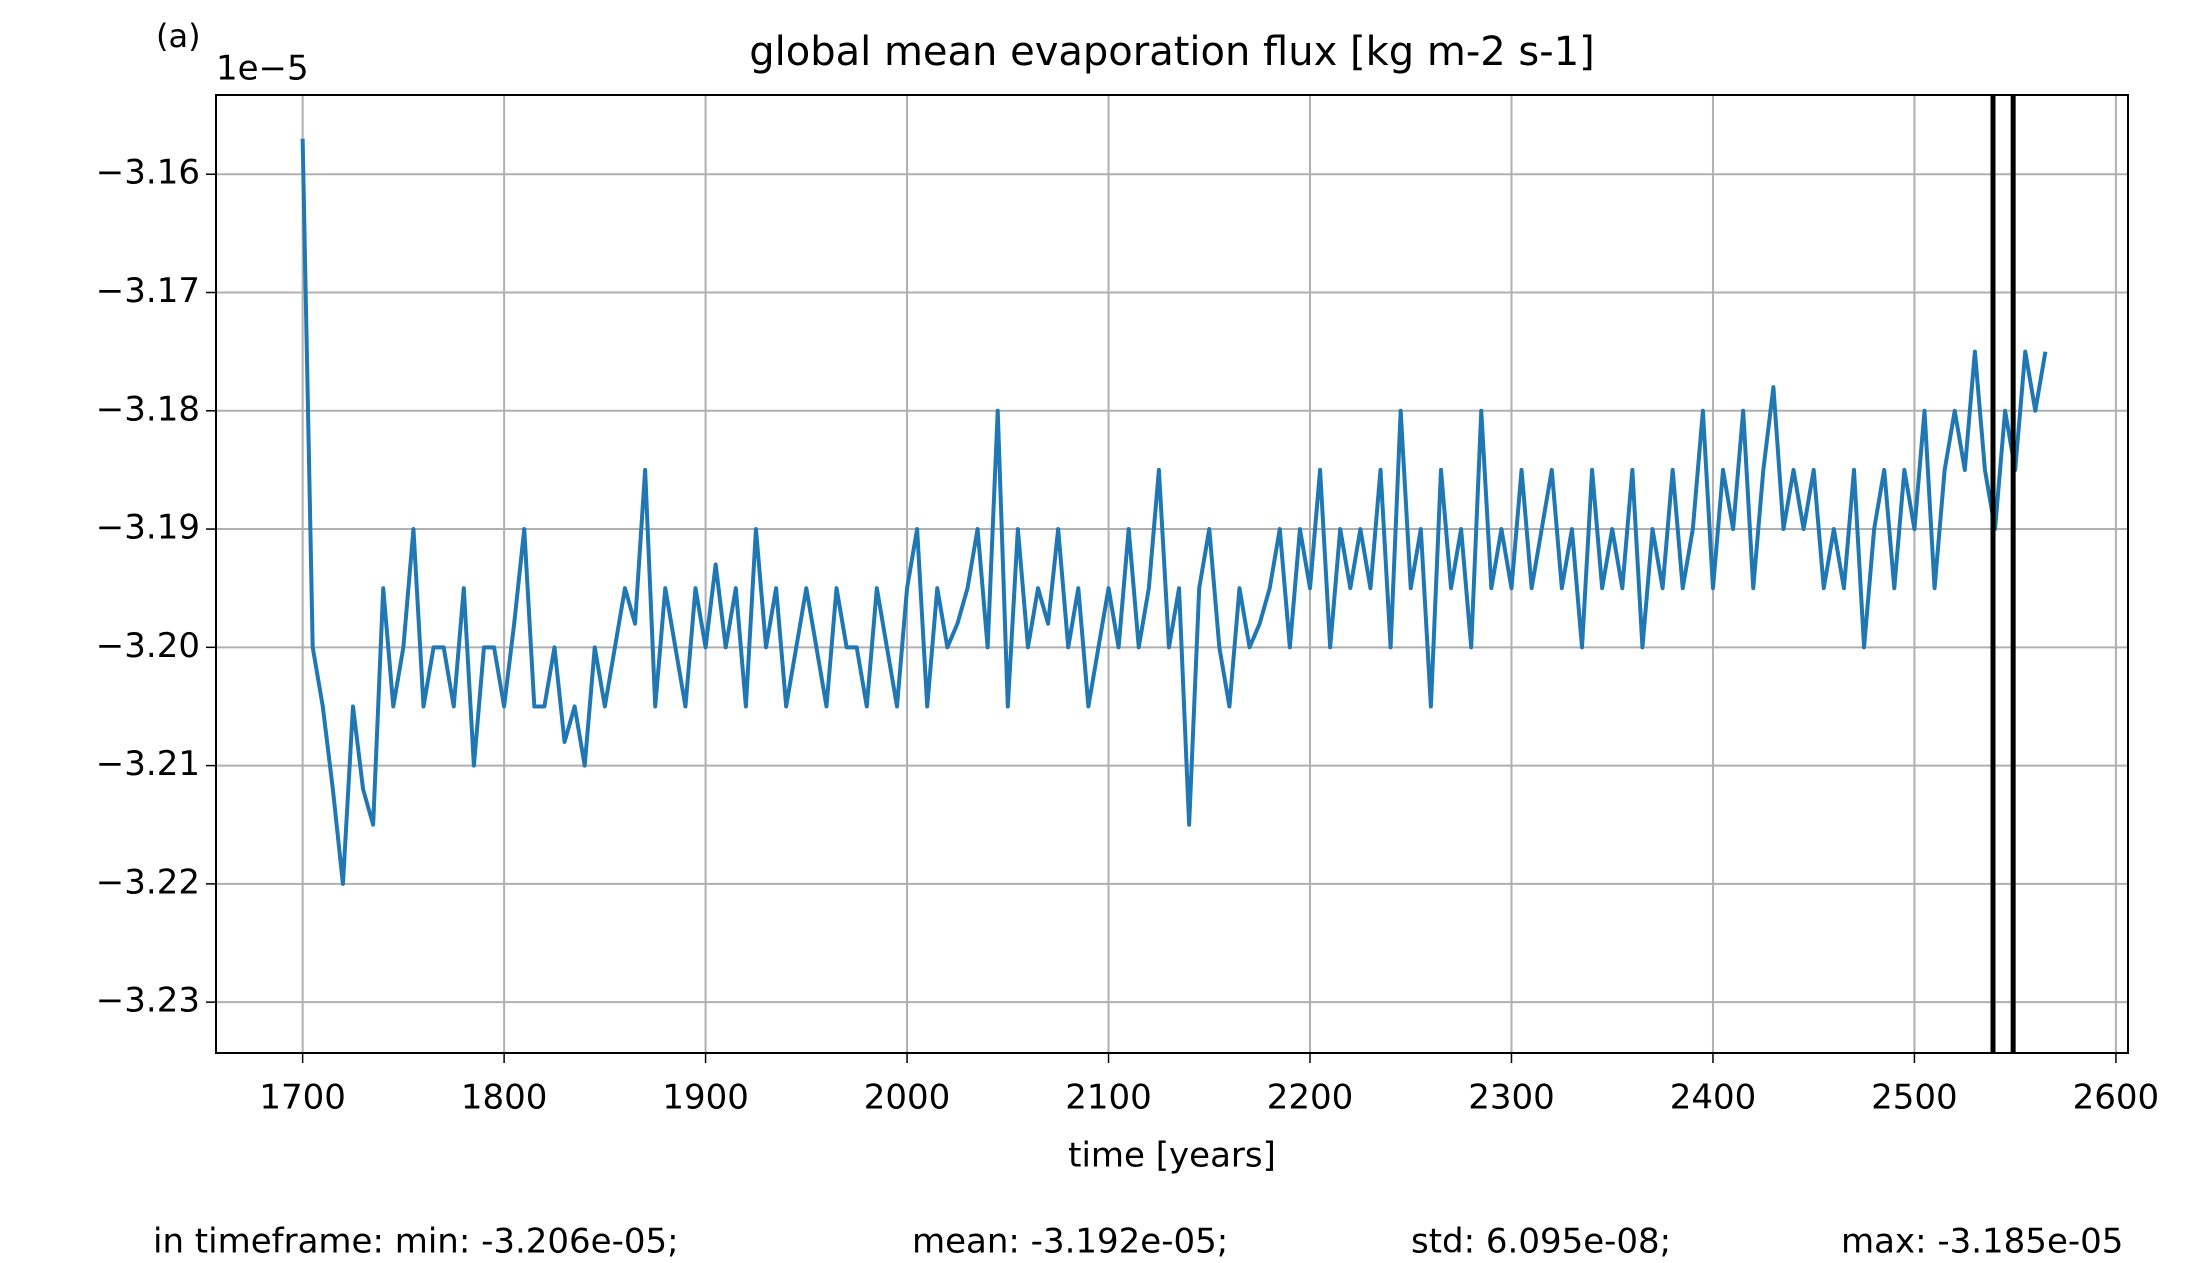  Describe the element at coordinates (148, 646) in the screenshot. I see `y-tick-label: −3.20` at that location.